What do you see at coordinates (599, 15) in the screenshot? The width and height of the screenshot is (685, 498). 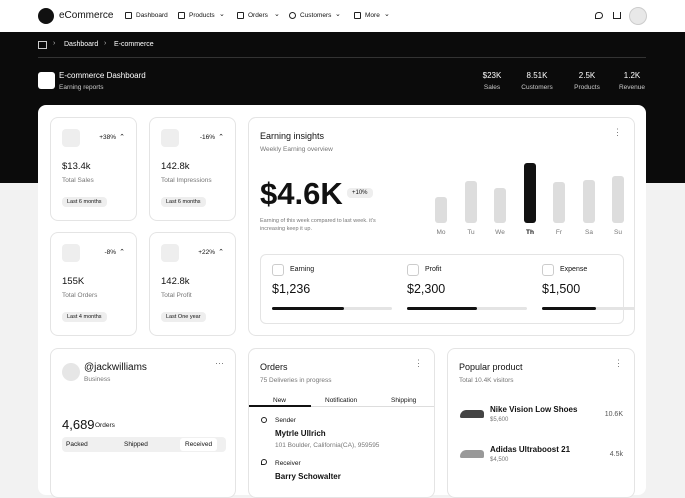 I see `wishlist-icon` at bounding box center [599, 15].